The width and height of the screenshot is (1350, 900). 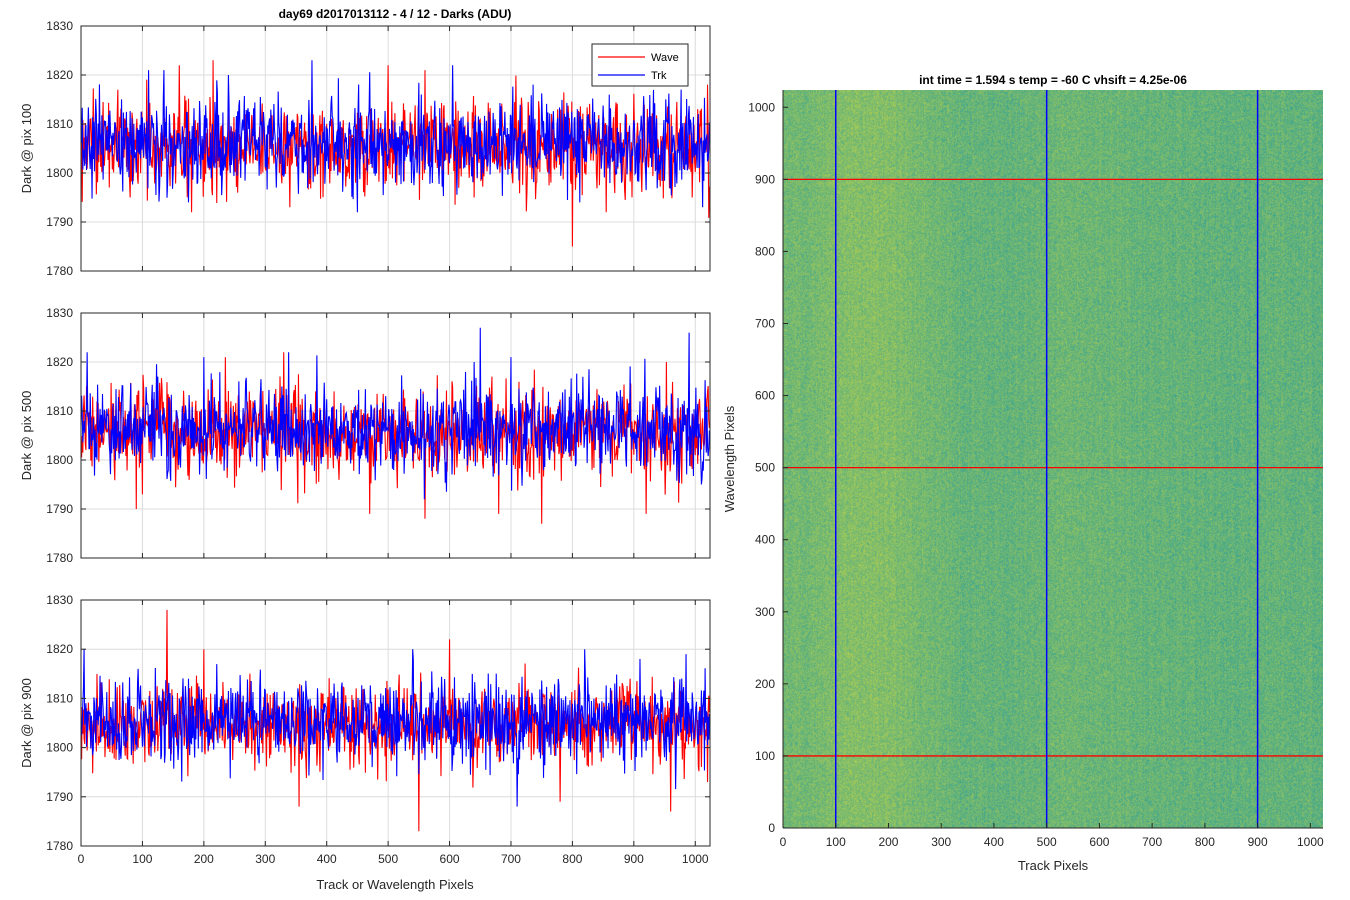 What do you see at coordinates (761, 107) in the screenshot?
I see `heatmap-y-tick-label: 1000` at bounding box center [761, 107].